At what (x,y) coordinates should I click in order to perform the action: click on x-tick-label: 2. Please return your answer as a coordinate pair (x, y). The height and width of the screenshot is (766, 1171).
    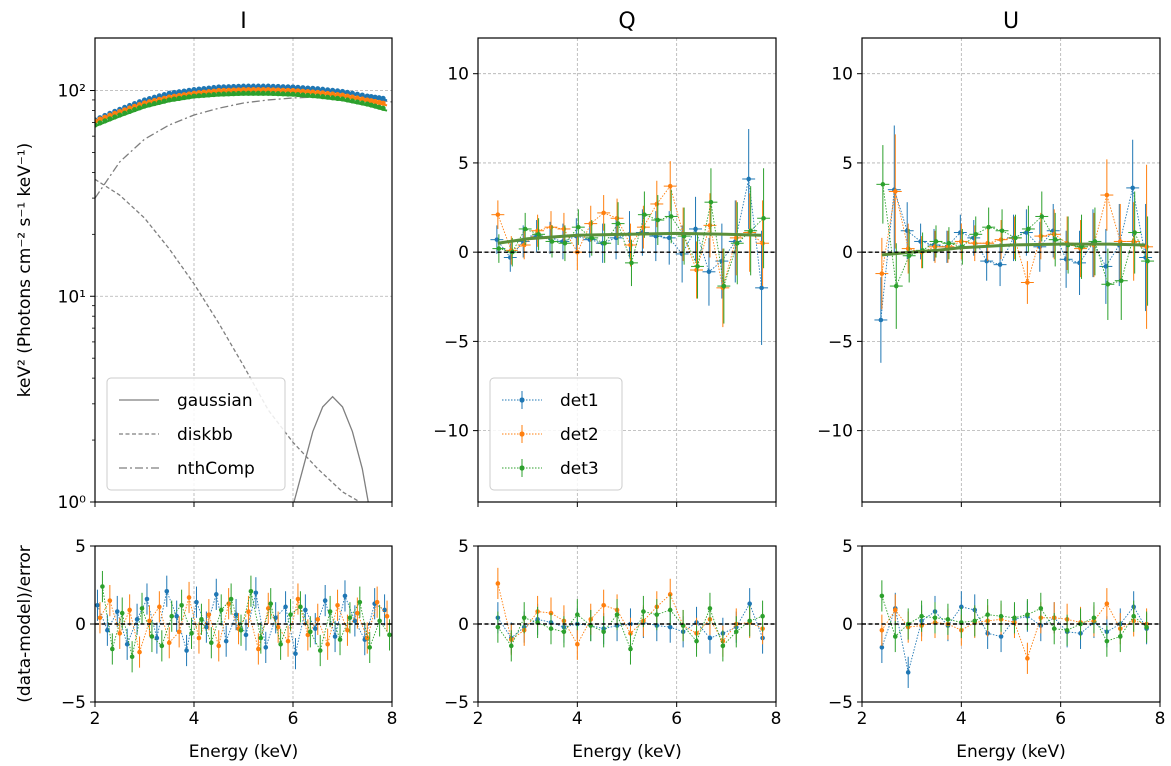
    Looking at the image, I should click on (478, 719).